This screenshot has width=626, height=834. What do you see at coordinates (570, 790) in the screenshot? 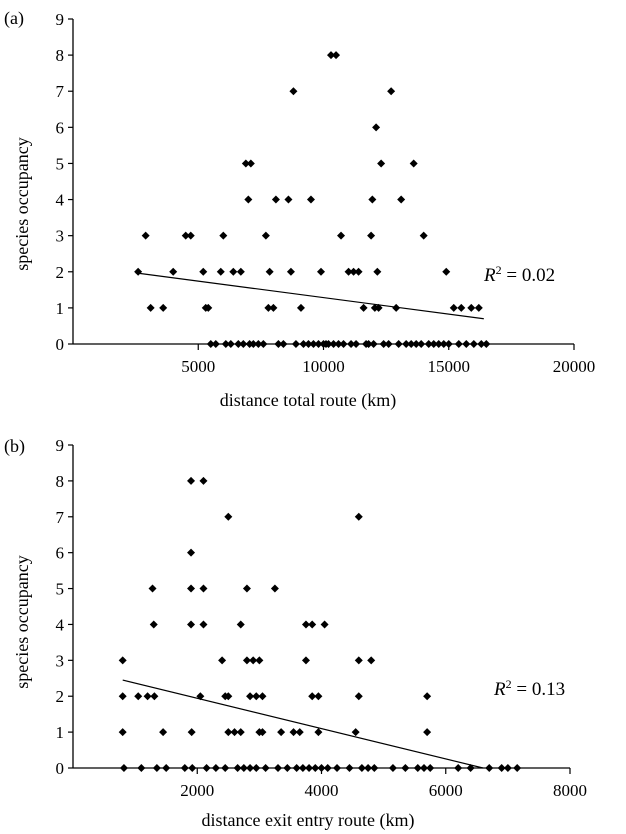
I see `x-tick-label: 8000` at bounding box center [570, 790].